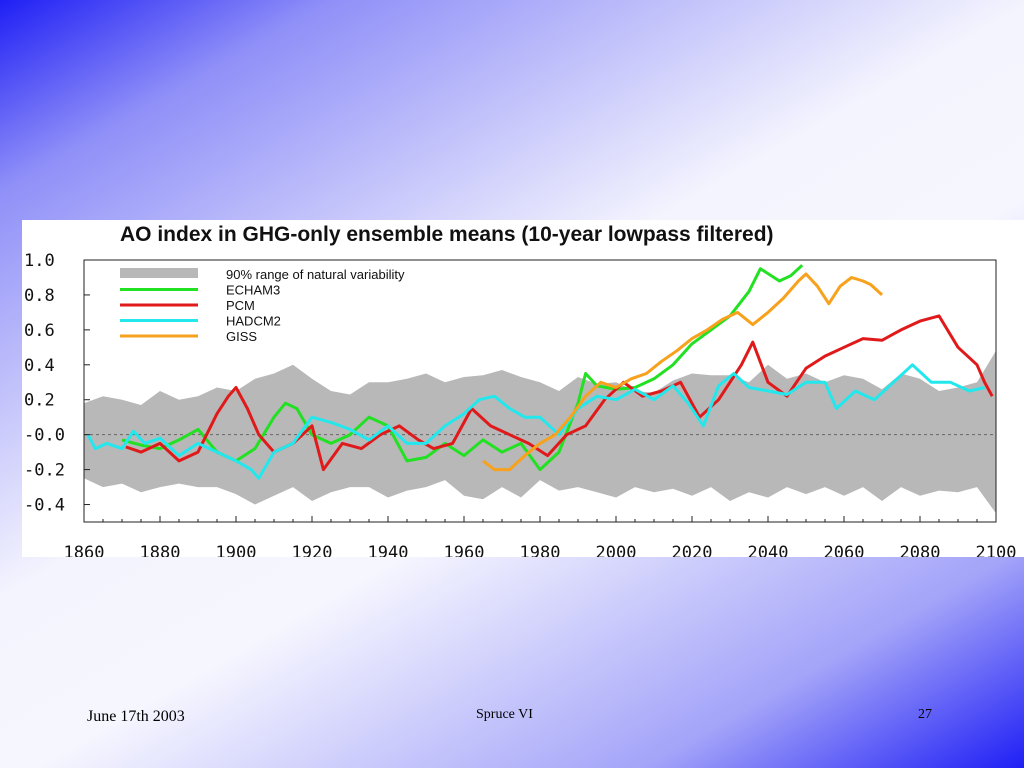 This screenshot has width=1024, height=768. Describe the element at coordinates (253, 290) in the screenshot. I see `legend-label: ECHAM3` at that location.